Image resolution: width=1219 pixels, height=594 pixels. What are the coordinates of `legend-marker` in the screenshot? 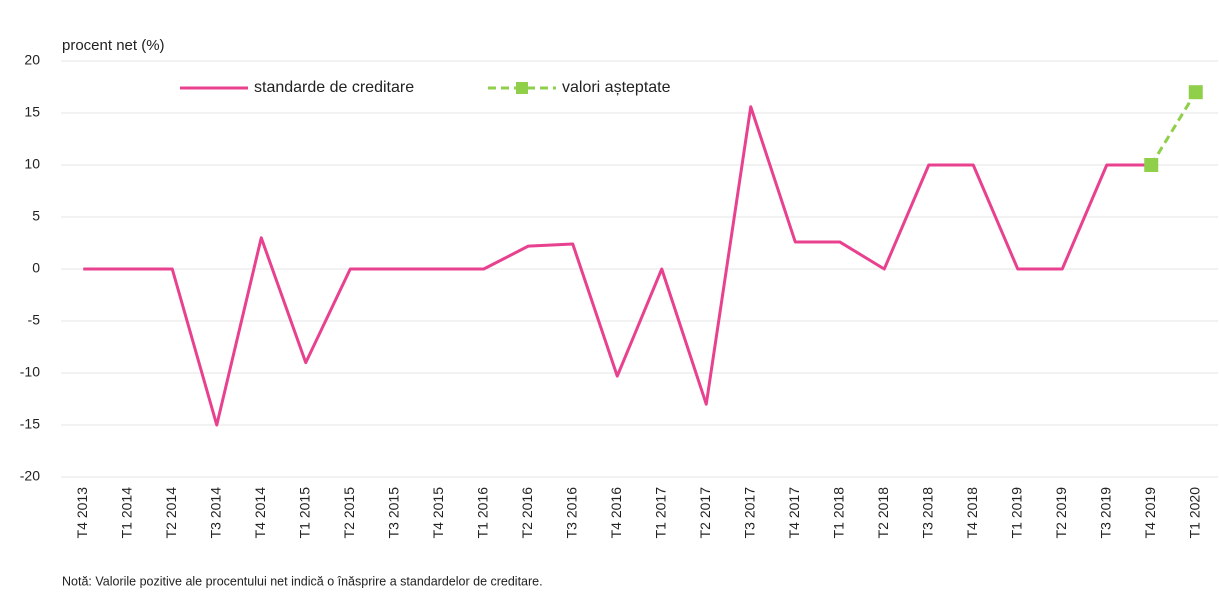 It's located at (522, 88).